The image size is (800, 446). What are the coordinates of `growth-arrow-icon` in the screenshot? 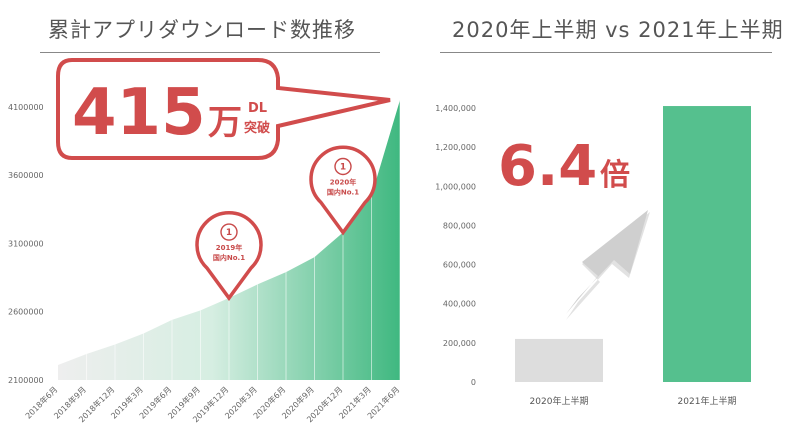 It's located at (608, 265).